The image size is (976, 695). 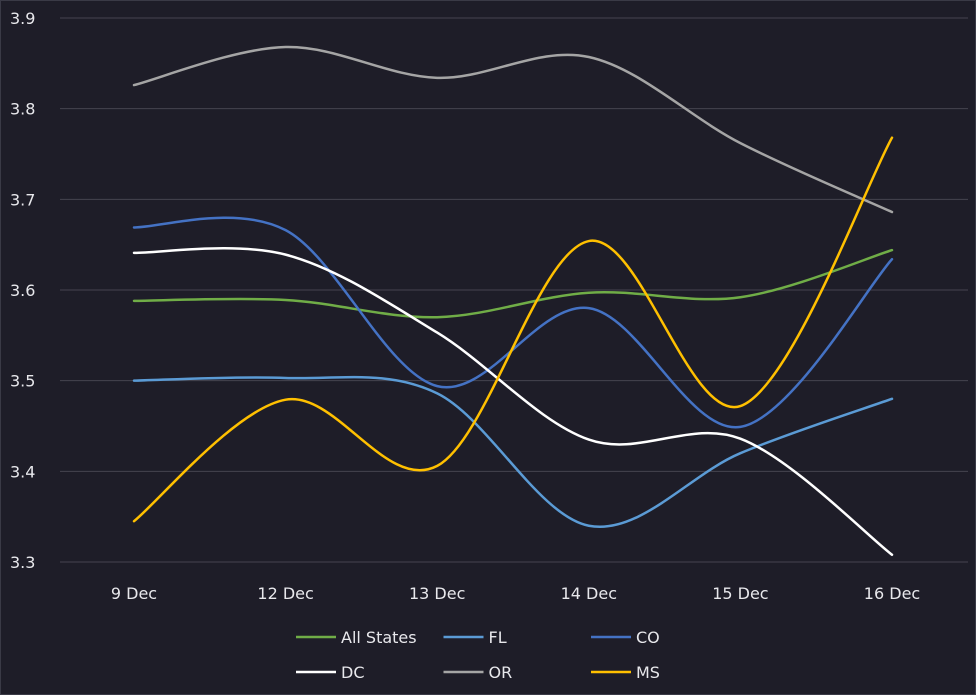 I want to click on legend-label-or: OR, so click(x=501, y=672).